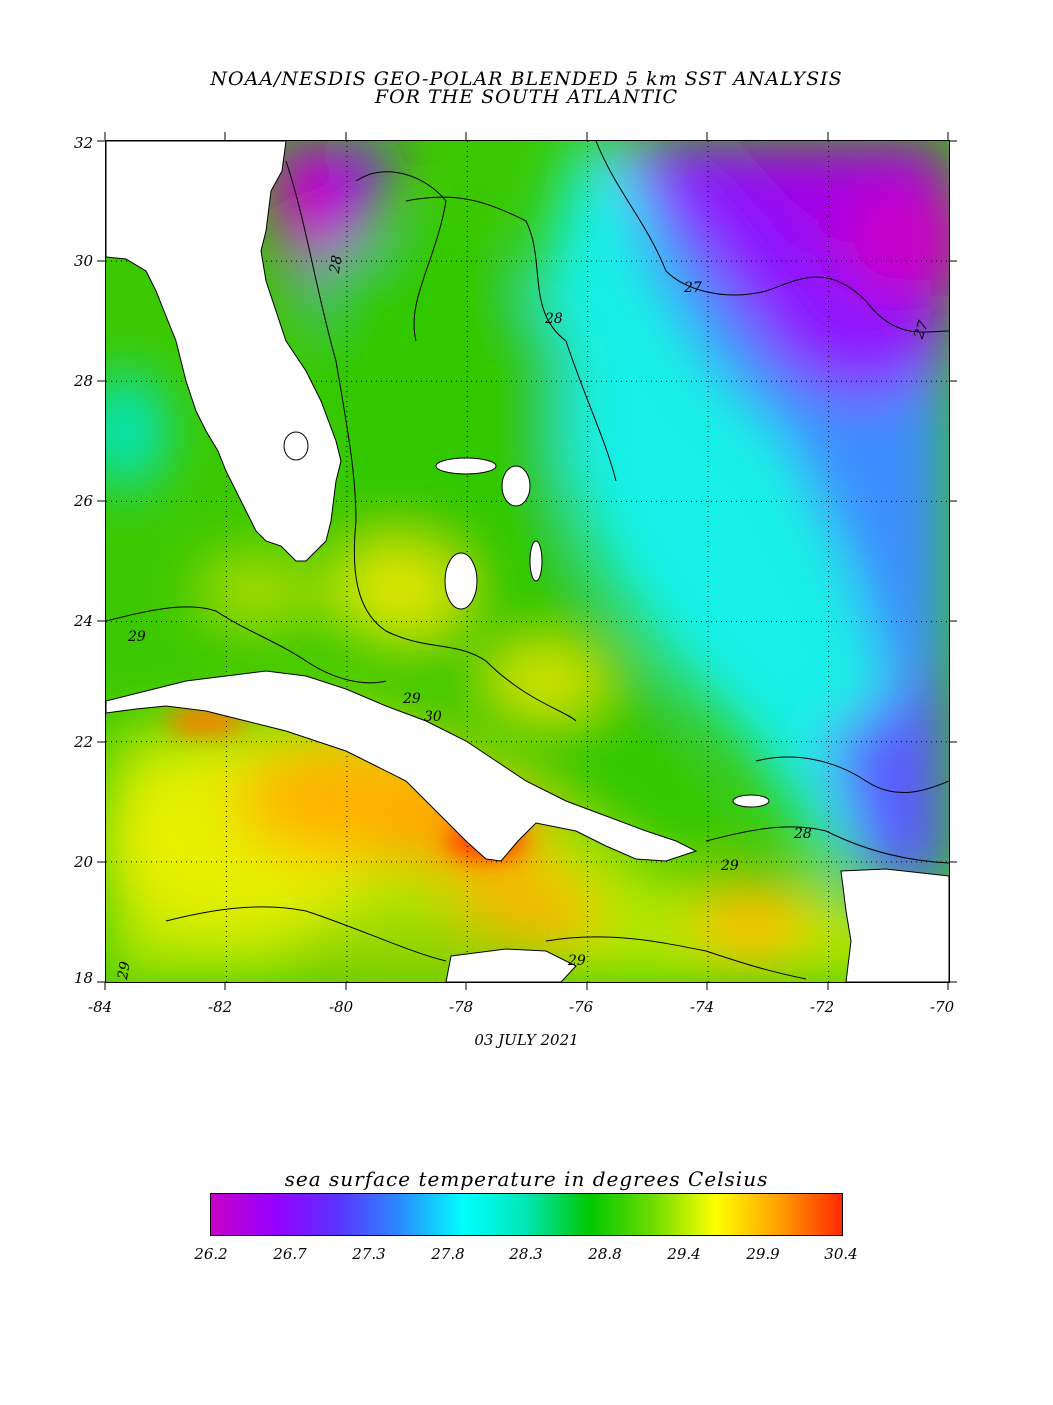 This screenshot has height=1405, width=1053. Describe the element at coordinates (894, 925) in the screenshot. I see `land-hispaniola` at that location.